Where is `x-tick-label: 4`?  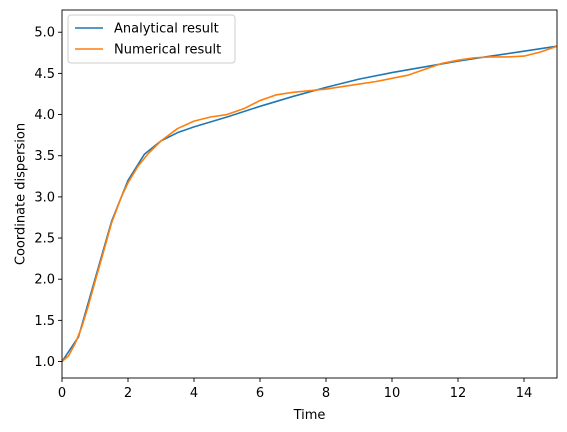 x-tick-label: 4 is located at coordinates (194, 393).